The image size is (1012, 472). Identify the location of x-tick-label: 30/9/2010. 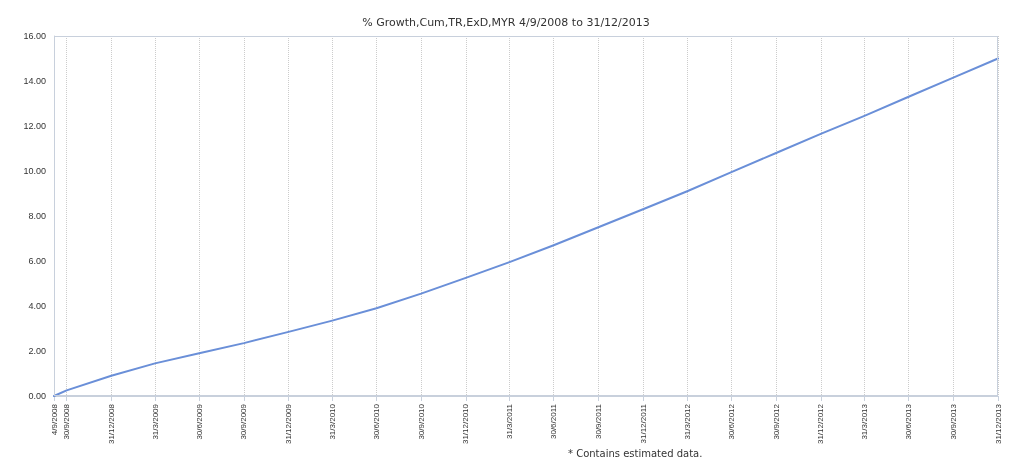
(421, 421).